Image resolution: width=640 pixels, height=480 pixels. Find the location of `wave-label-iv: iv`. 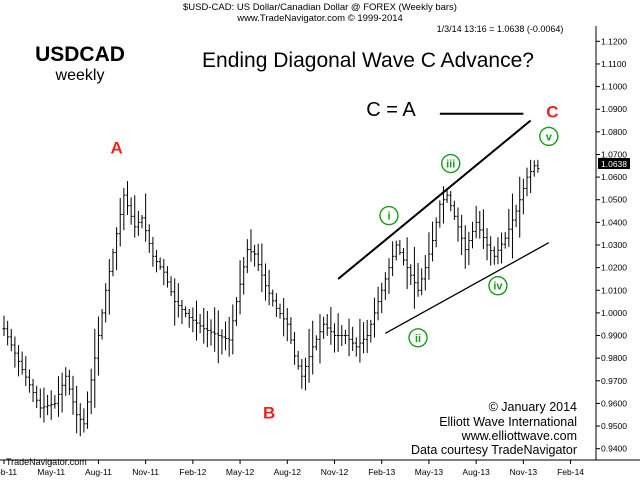

wave-label-iv: iv is located at coordinates (498, 287).